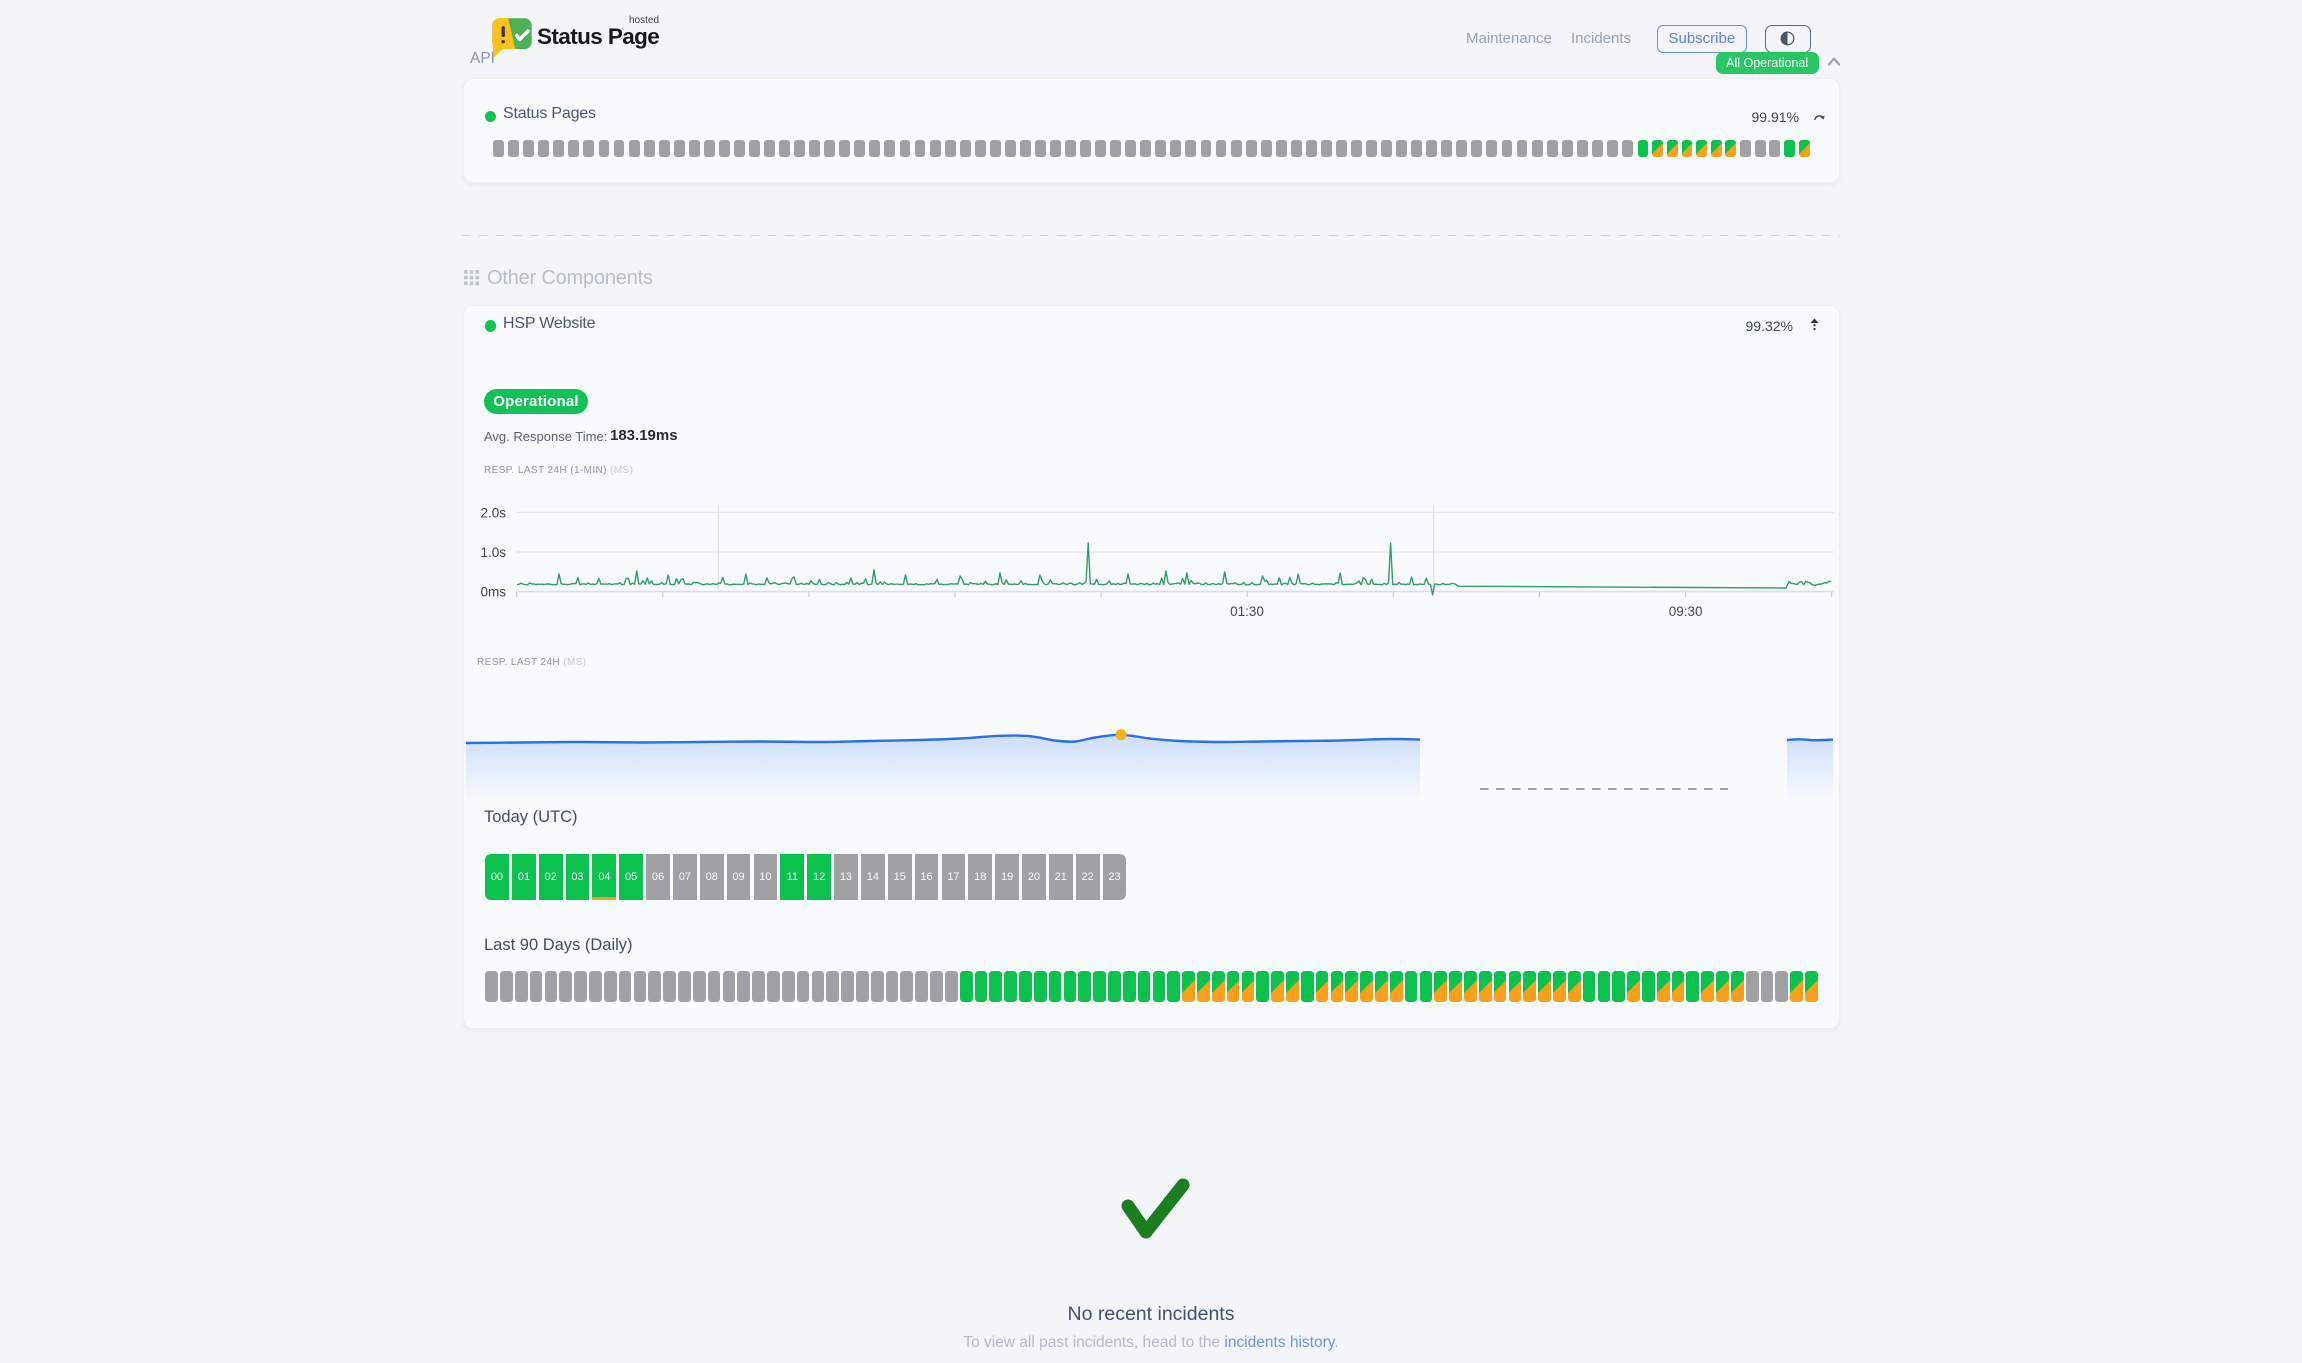  What do you see at coordinates (1247, 611) in the screenshot?
I see `svg-text: 01:30` at bounding box center [1247, 611].